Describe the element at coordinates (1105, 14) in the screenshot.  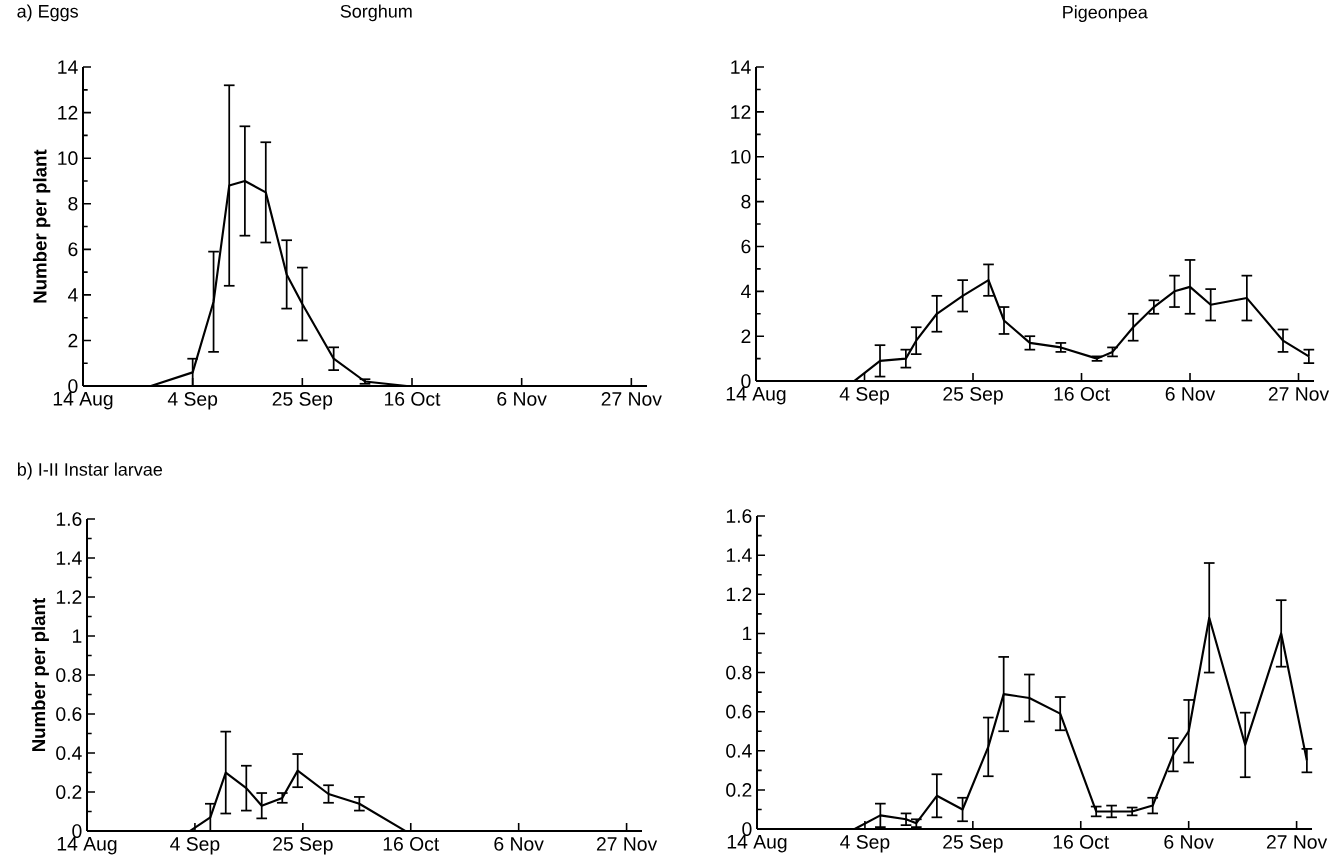
I see `chart-title: Pigeonpea` at that location.